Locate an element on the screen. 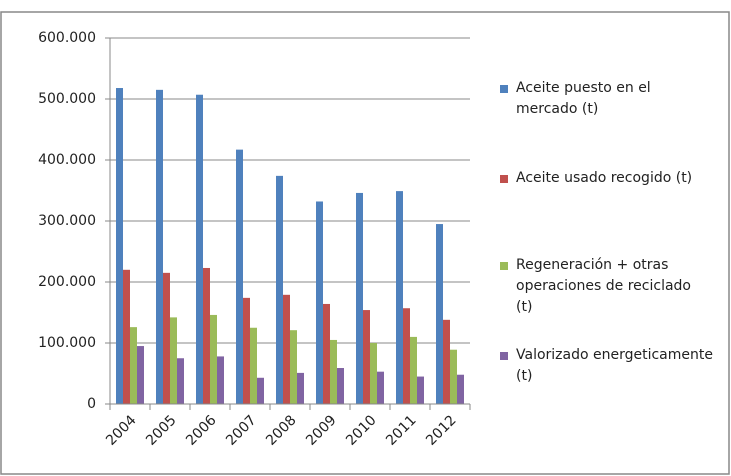 Image resolution: width=731 pixels, height=476 pixels. x-tick-label: 2009 is located at coordinates (321, 430).